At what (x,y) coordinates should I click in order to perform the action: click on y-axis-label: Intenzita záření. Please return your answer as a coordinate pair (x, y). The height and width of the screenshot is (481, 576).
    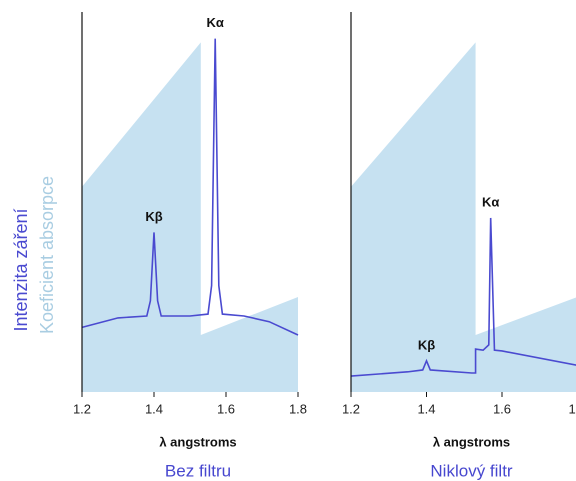
    Looking at the image, I should click on (21, 269).